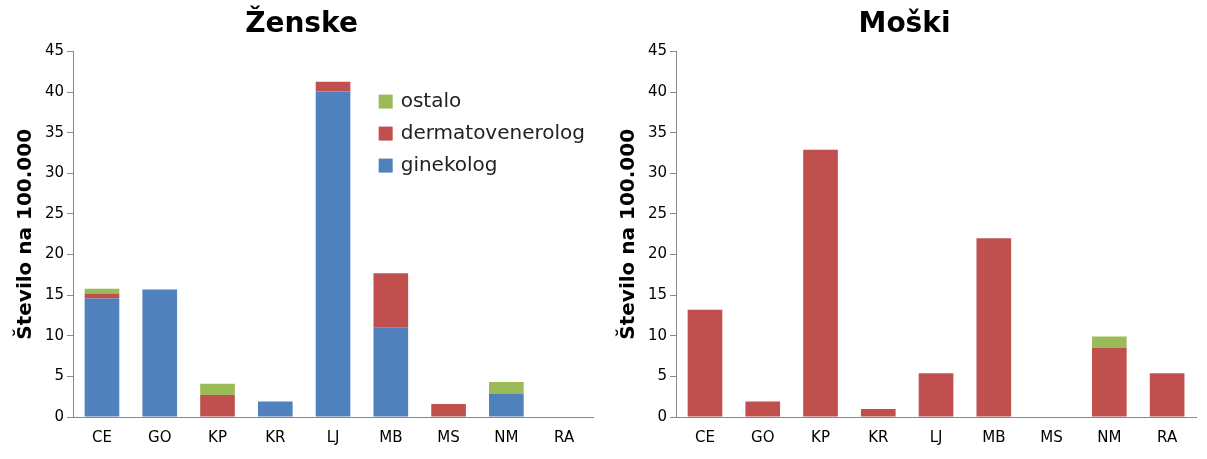 The image size is (1207, 459). Describe the element at coordinates (301, 22) in the screenshot. I see `chart-title: Ženske` at that location.